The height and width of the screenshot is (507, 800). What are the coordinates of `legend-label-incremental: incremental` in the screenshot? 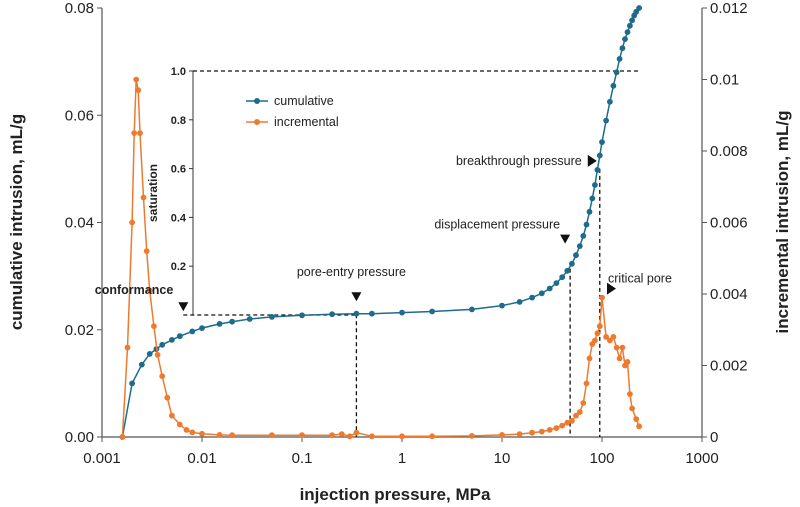 It's located at (306, 122).